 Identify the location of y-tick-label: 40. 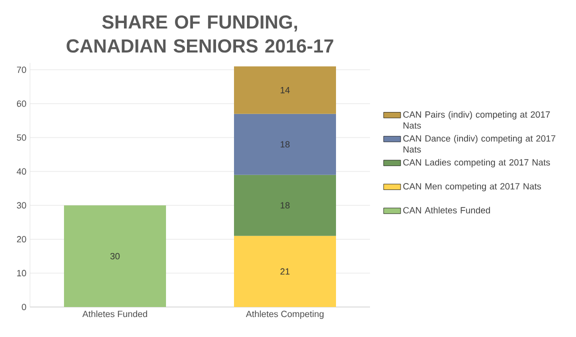
(21, 171).